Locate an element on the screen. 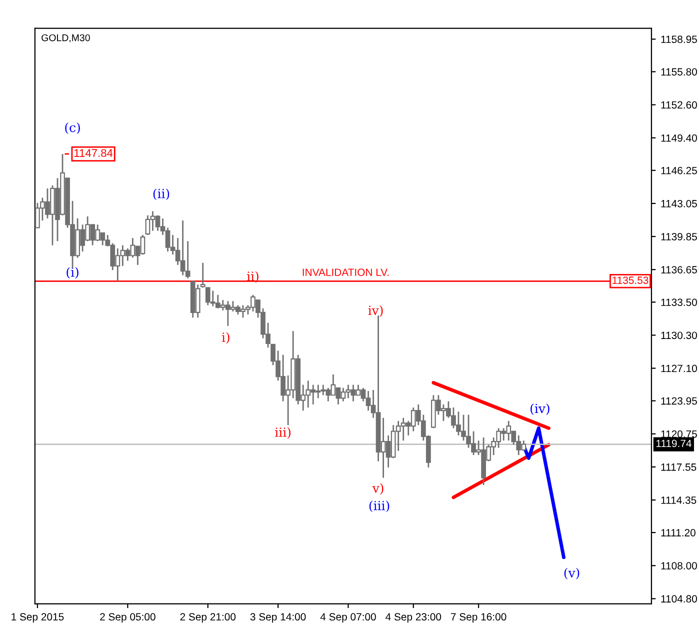 The image size is (699, 629). y-tick-label: 1139.85 is located at coordinates (679, 236).